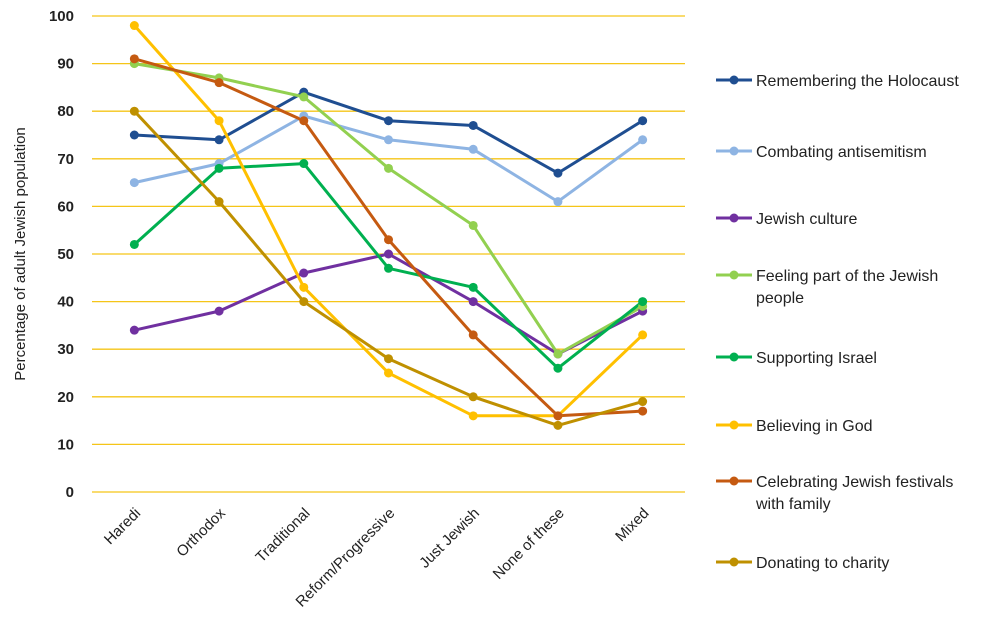 The image size is (1004, 643). What do you see at coordinates (854, 493) in the screenshot?
I see `legend-label: Celebrating Jewish festivals with family` at bounding box center [854, 493].